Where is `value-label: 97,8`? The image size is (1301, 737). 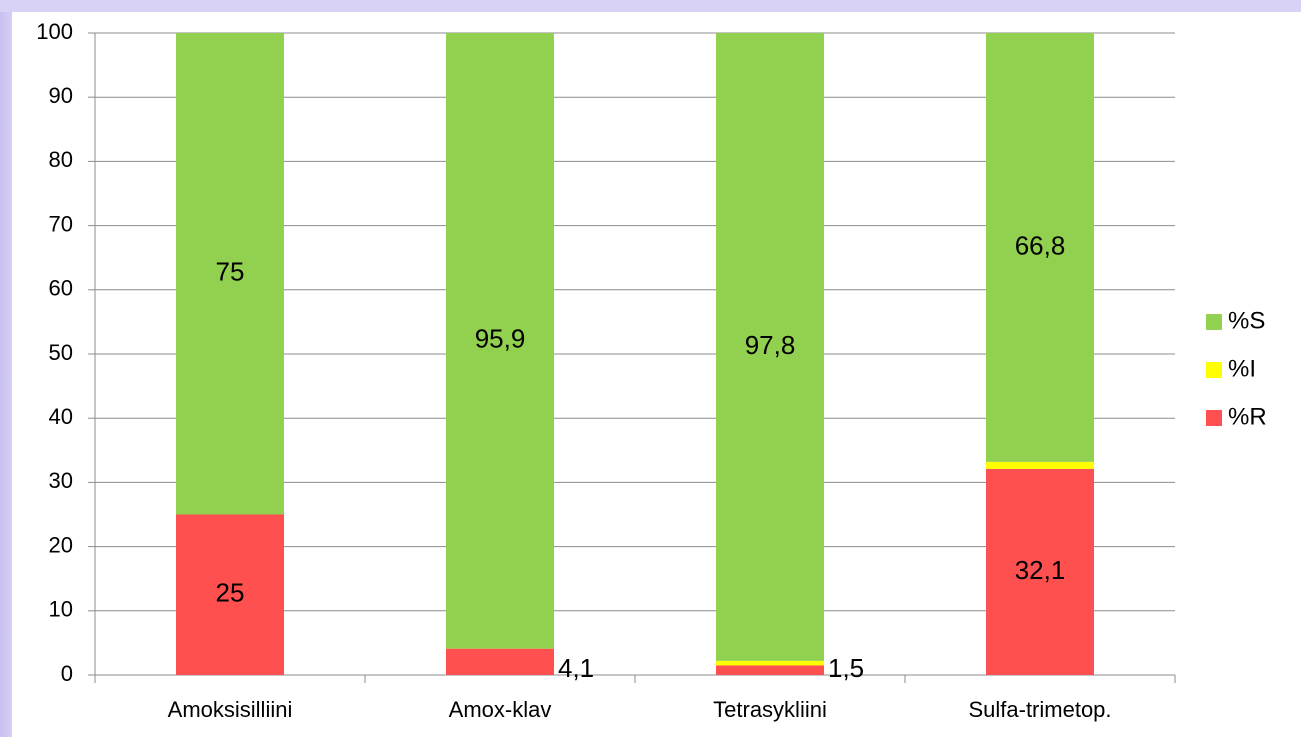 value-label: 97,8 is located at coordinates (770, 345).